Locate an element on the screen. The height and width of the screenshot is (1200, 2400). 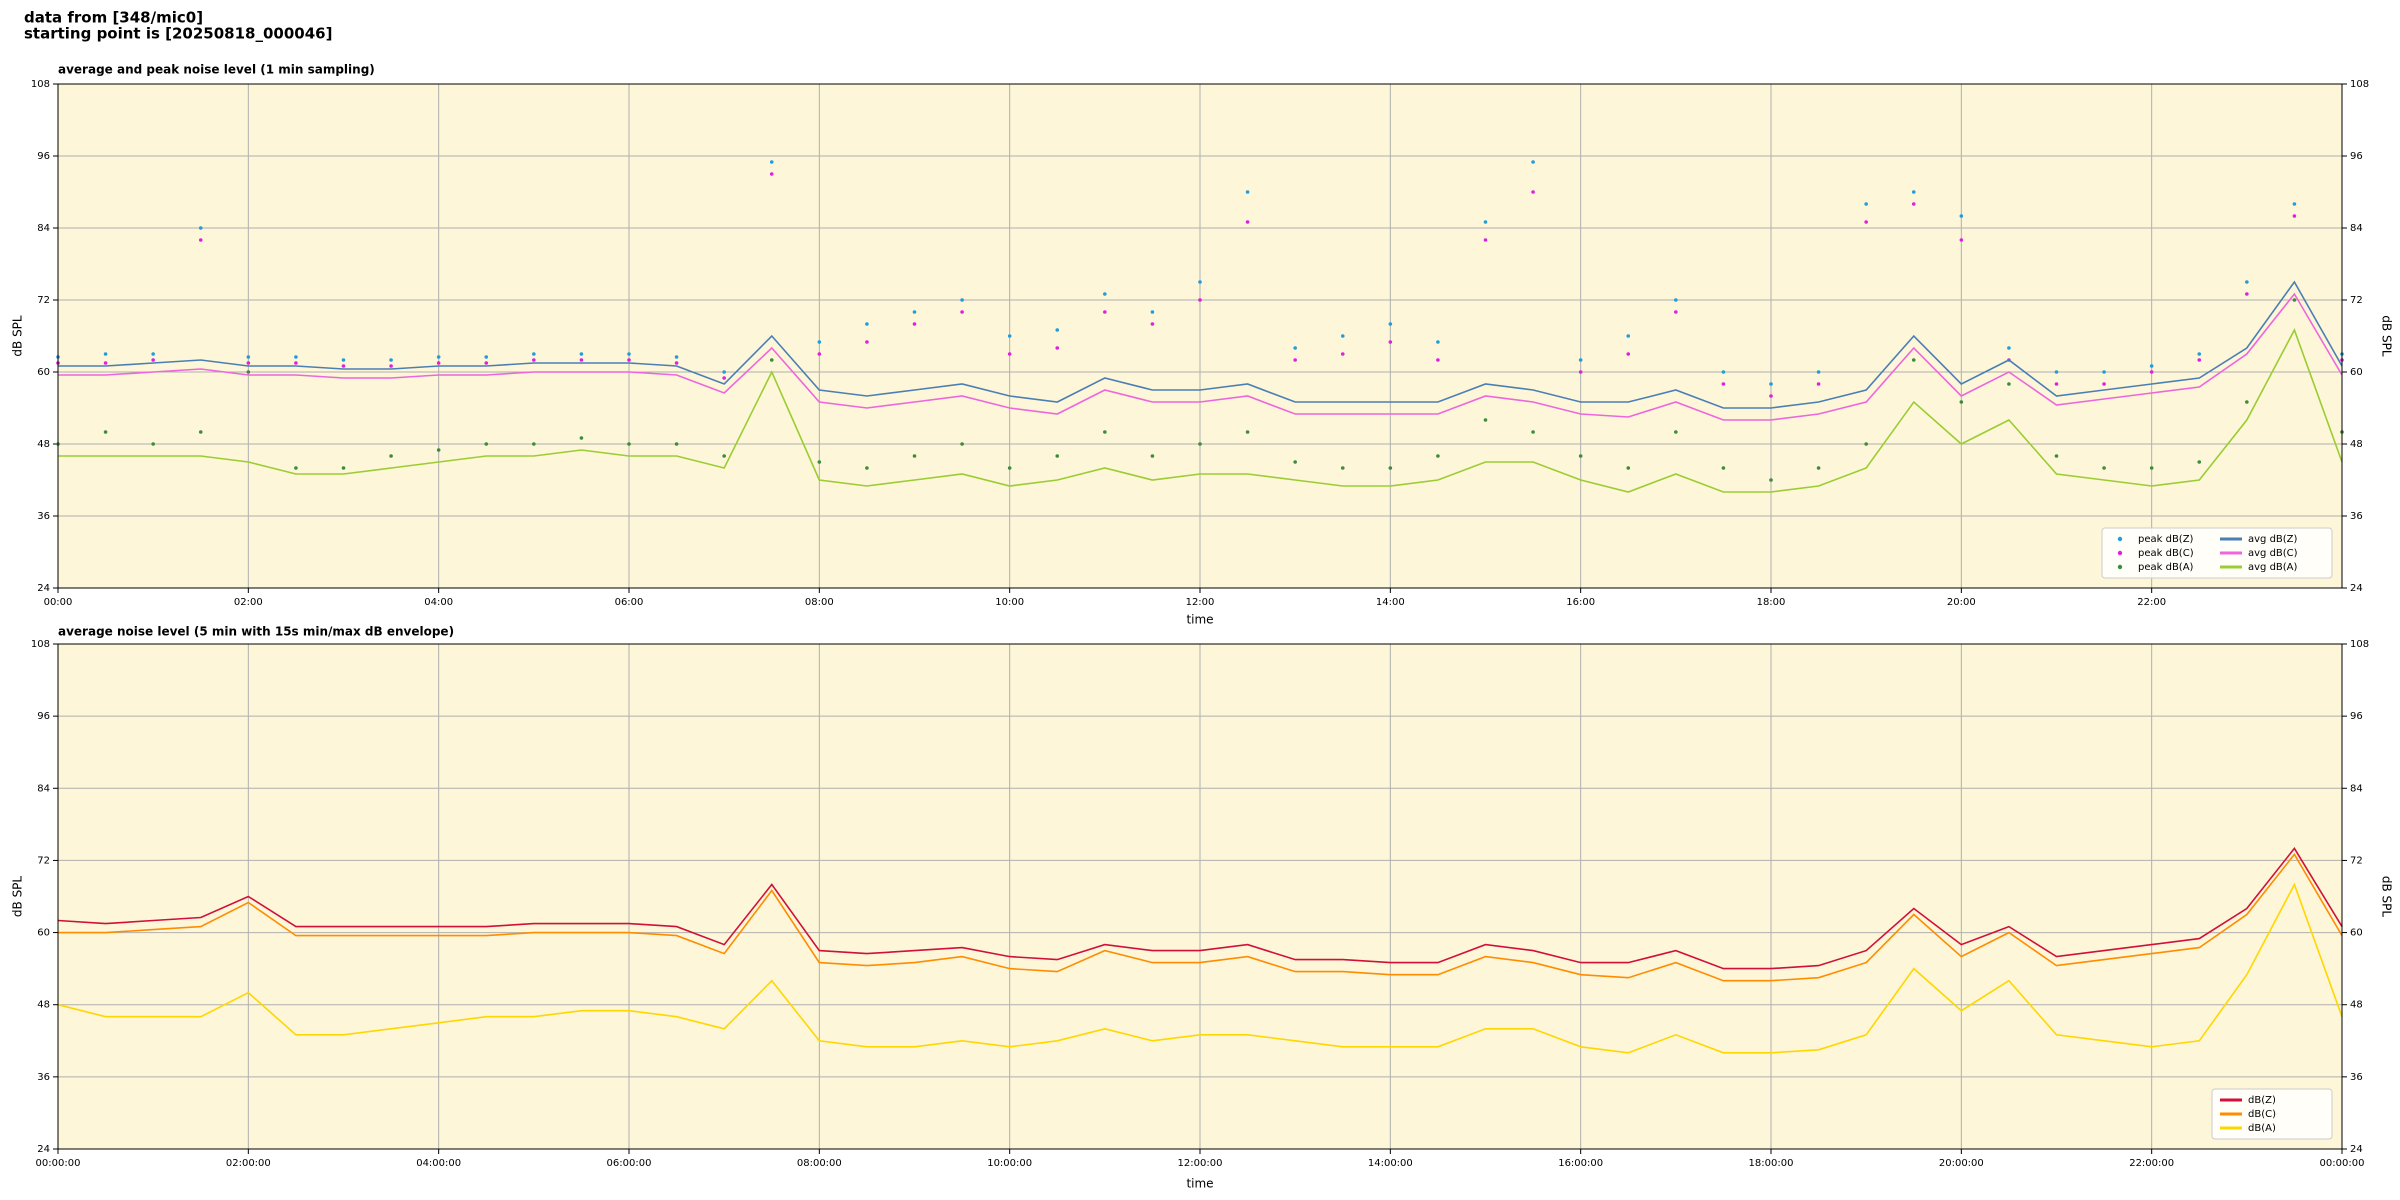
y-tick-label: 72 is located at coordinates (2356, 860).